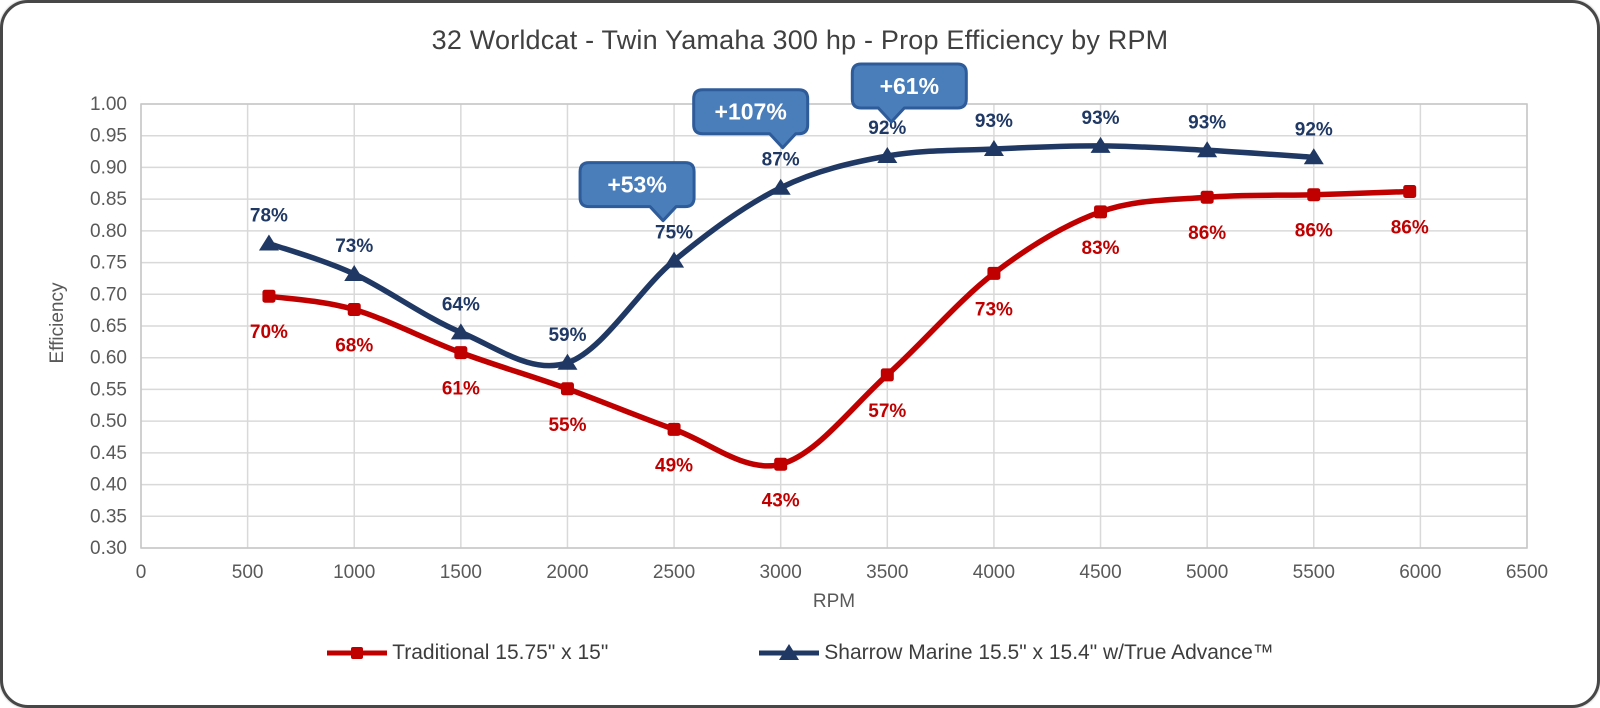  What do you see at coordinates (108, 516) in the screenshot?
I see `y-tick-label: 0.35` at bounding box center [108, 516].